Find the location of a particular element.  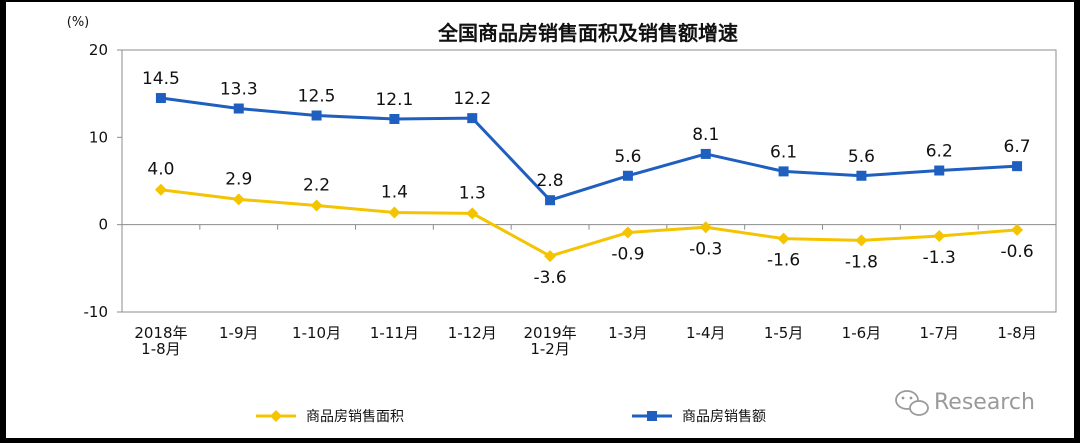

data-label: -0.3 is located at coordinates (705, 249).